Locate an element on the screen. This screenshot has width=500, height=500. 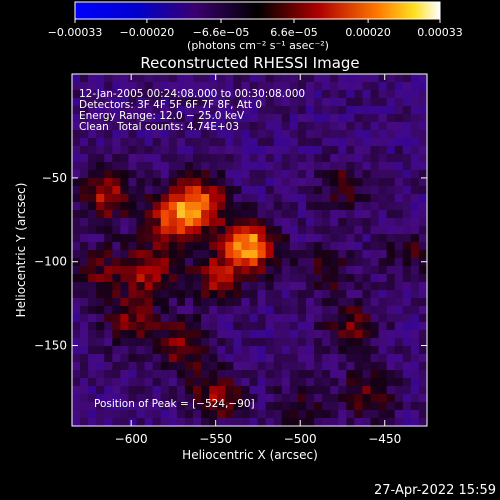
info-energy-range: Energy Range: 12.0 − 25.0 keV is located at coordinates (162, 116).